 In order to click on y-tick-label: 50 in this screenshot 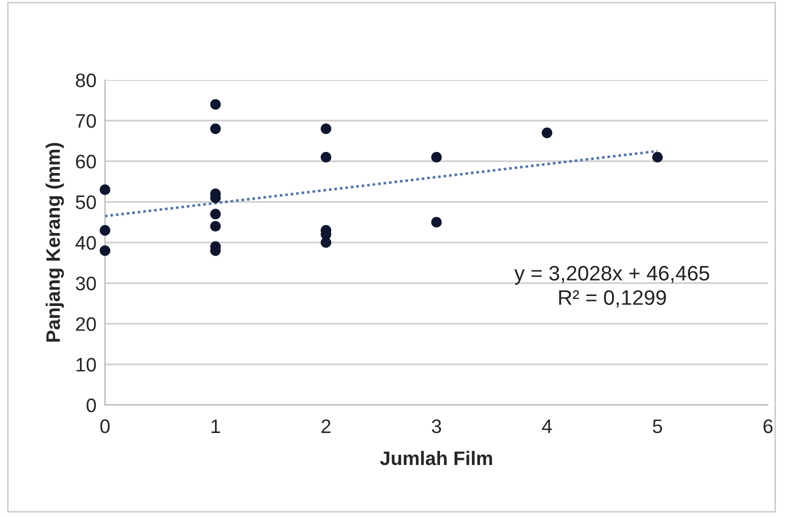, I will do `click(86, 202)`.